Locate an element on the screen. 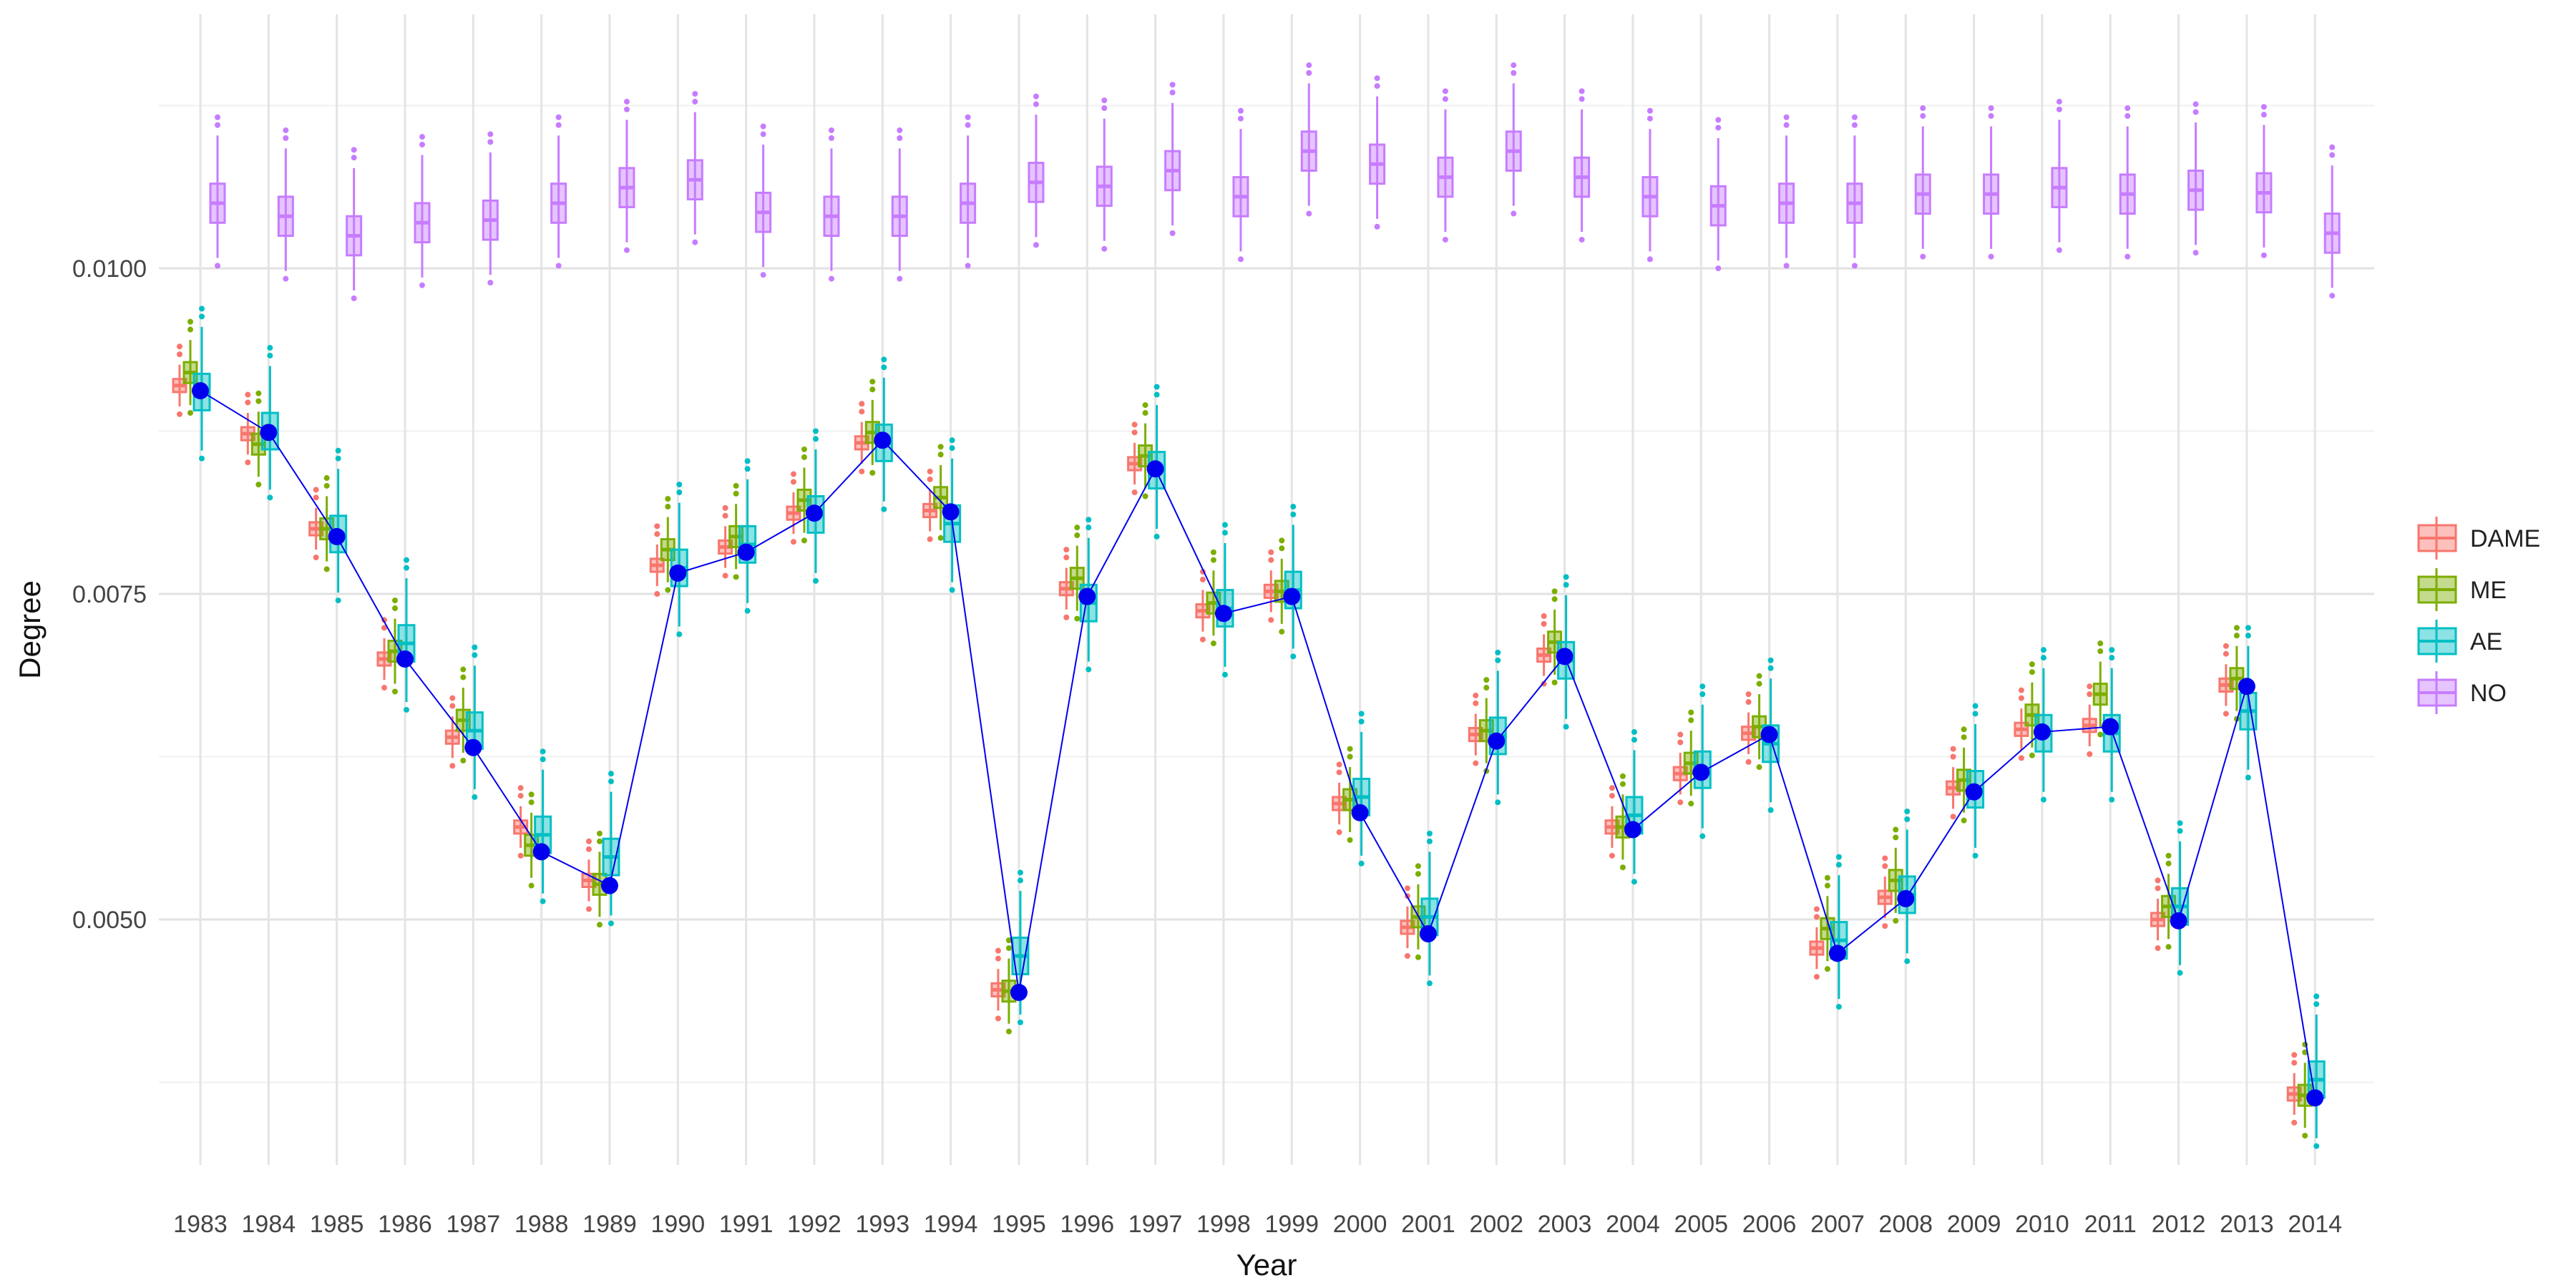 This screenshot has width=2576, height=1288. x-tick-label: 1996 is located at coordinates (1087, 1224).